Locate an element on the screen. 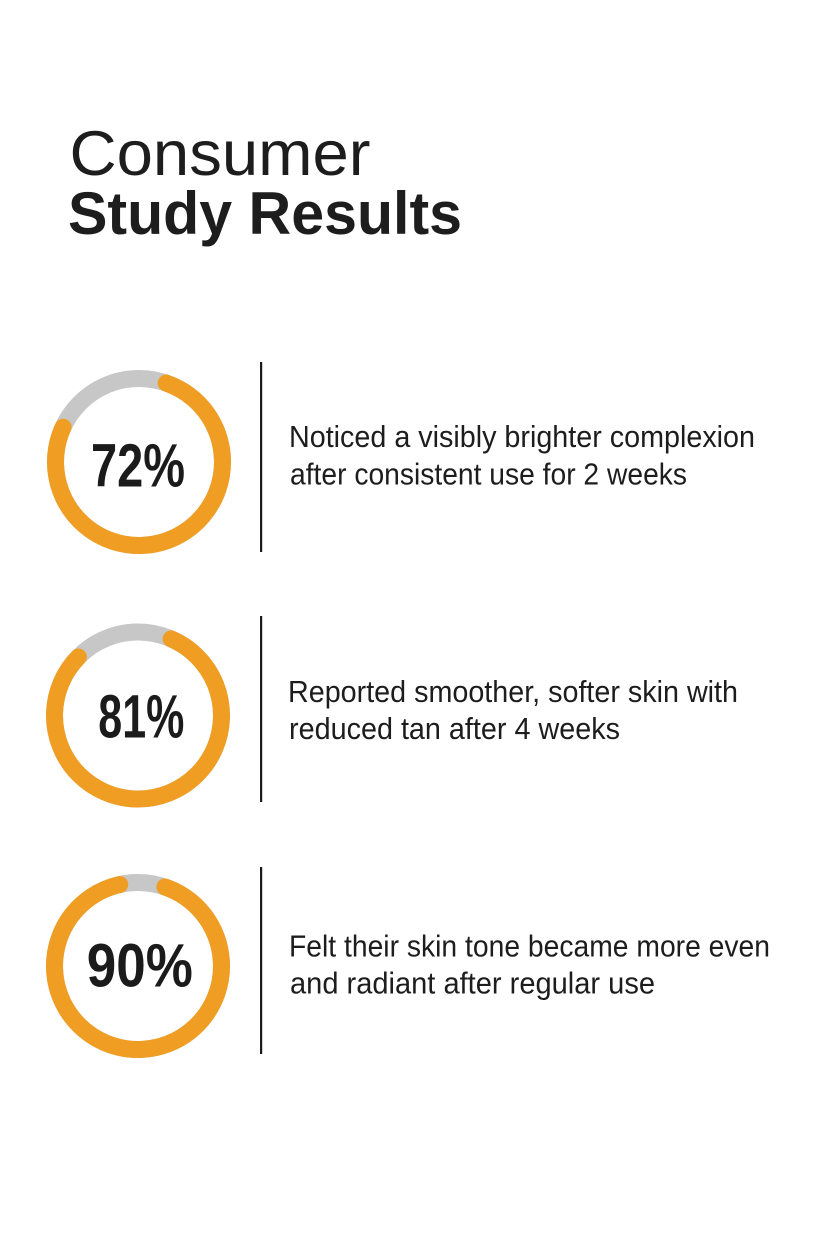 The width and height of the screenshot is (840, 1260). svg-text:Noticed a visibly brighter com: Noticed a visibly brighter complexion is located at coordinates (522, 436).